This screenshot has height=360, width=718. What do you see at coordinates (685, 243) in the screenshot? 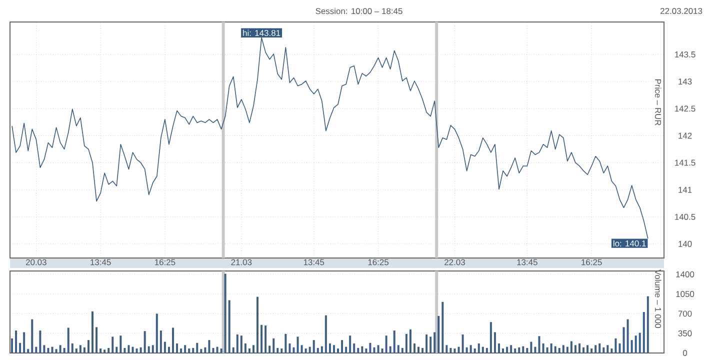
I see `y-tick-label: 140` at bounding box center [685, 243].